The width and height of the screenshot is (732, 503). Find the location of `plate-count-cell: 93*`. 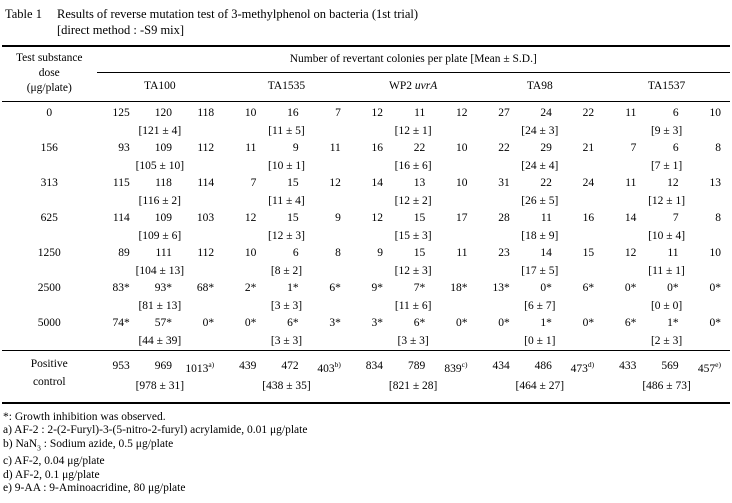

plate-count-cell: 93* is located at coordinates (163, 288).